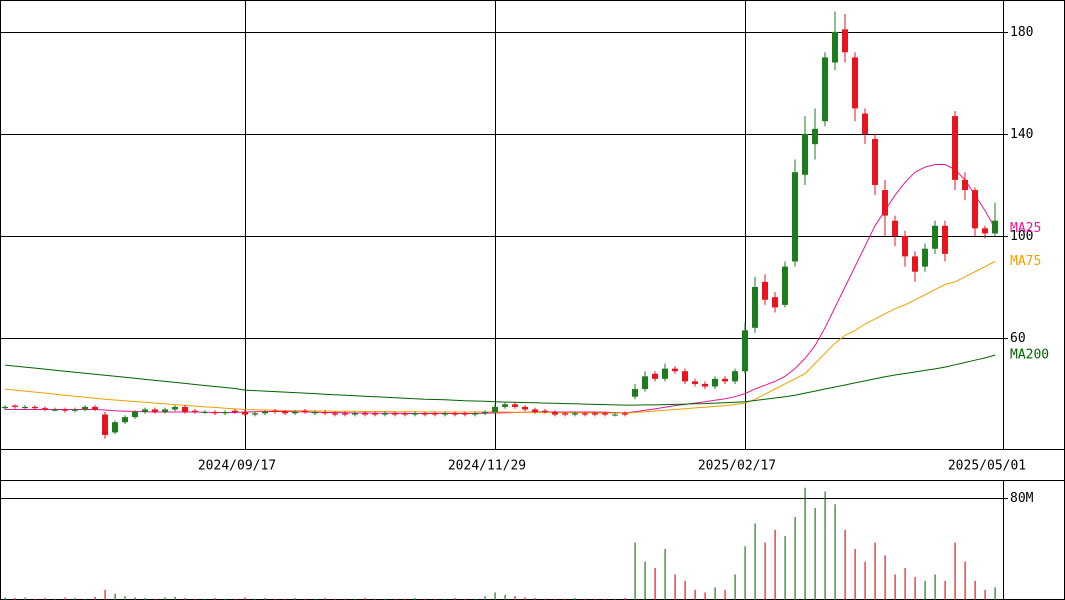 Image resolution: width=1065 pixels, height=600 pixels. Describe the element at coordinates (1018, 338) in the screenshot. I see `y-tick-label: 60` at that location.